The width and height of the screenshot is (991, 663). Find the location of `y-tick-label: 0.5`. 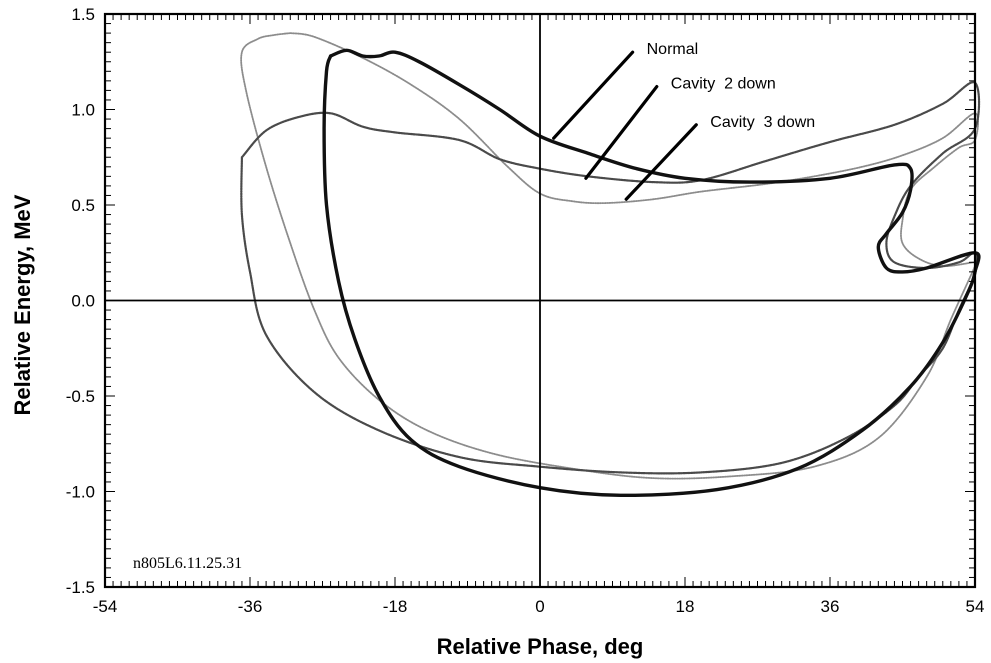

y-tick-label: 0.5 is located at coordinates (83, 205).